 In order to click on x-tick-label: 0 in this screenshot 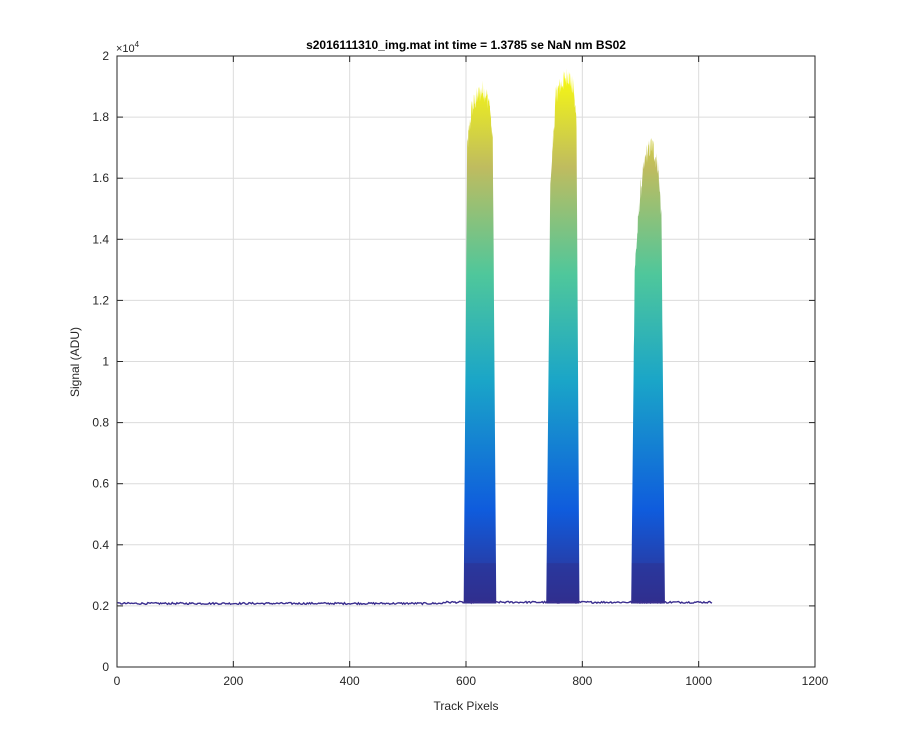, I will do `click(117, 681)`.